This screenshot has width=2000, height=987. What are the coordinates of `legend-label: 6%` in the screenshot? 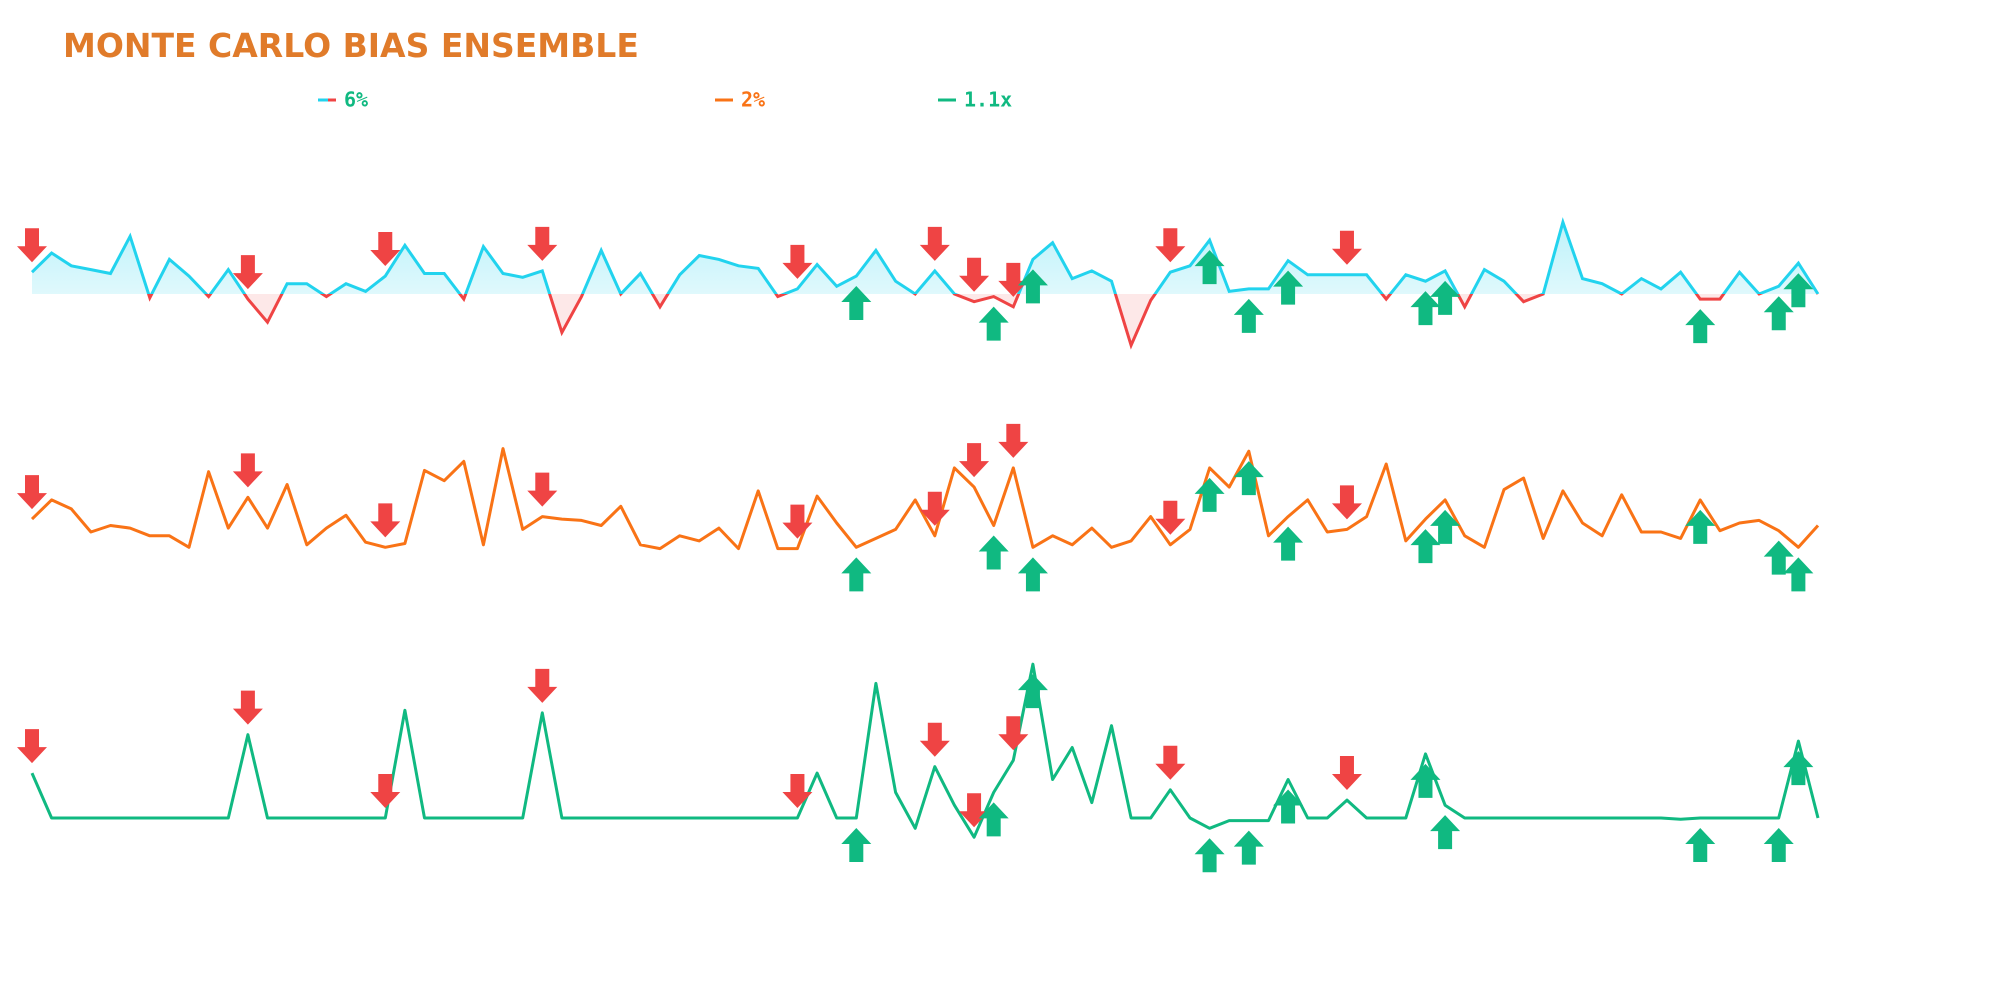 It's located at (356, 100).